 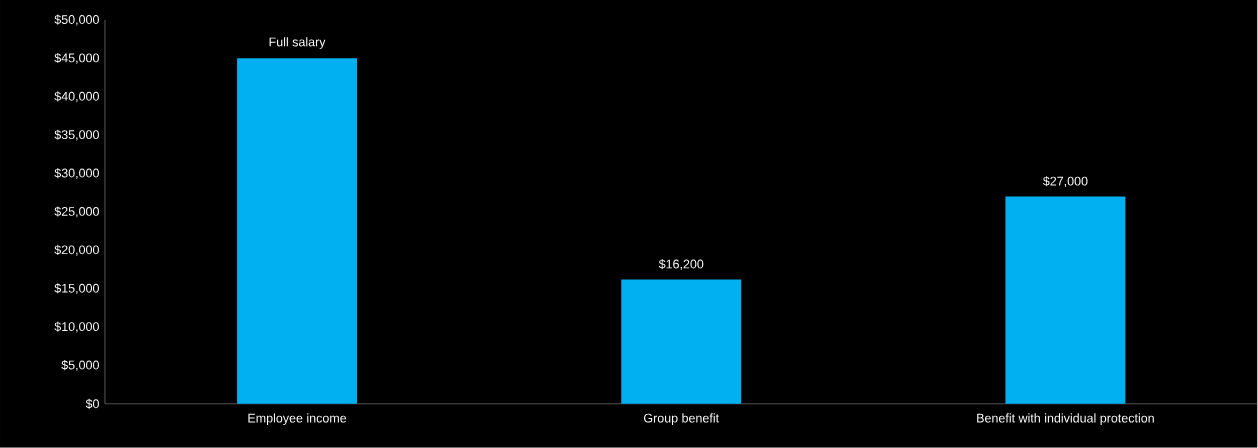 I want to click on data-label: $16,200, so click(x=681, y=265).